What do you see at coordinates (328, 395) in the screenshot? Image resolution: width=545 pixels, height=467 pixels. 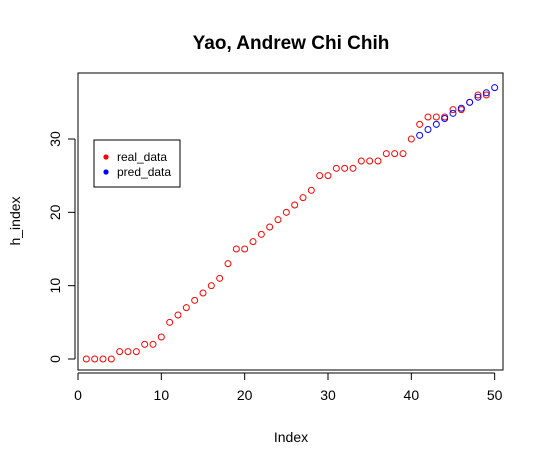 I see `x-tick-label: 30` at bounding box center [328, 395].